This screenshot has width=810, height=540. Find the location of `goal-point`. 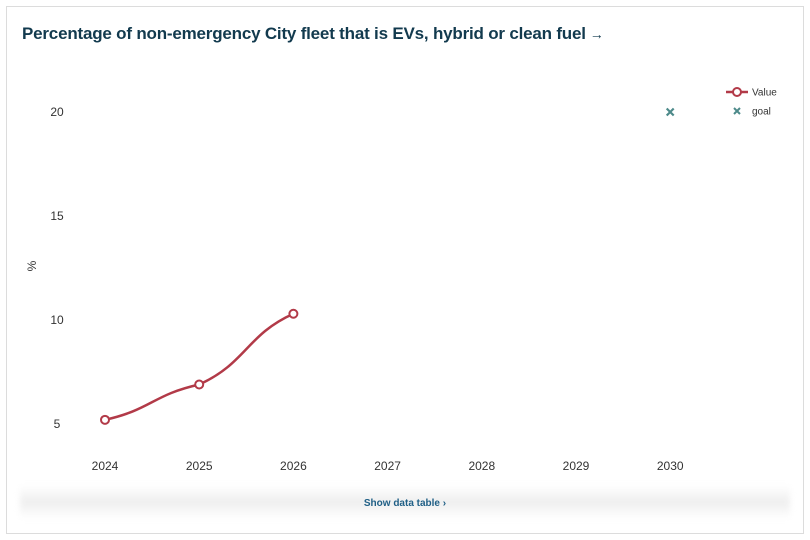

goal-point is located at coordinates (670, 112).